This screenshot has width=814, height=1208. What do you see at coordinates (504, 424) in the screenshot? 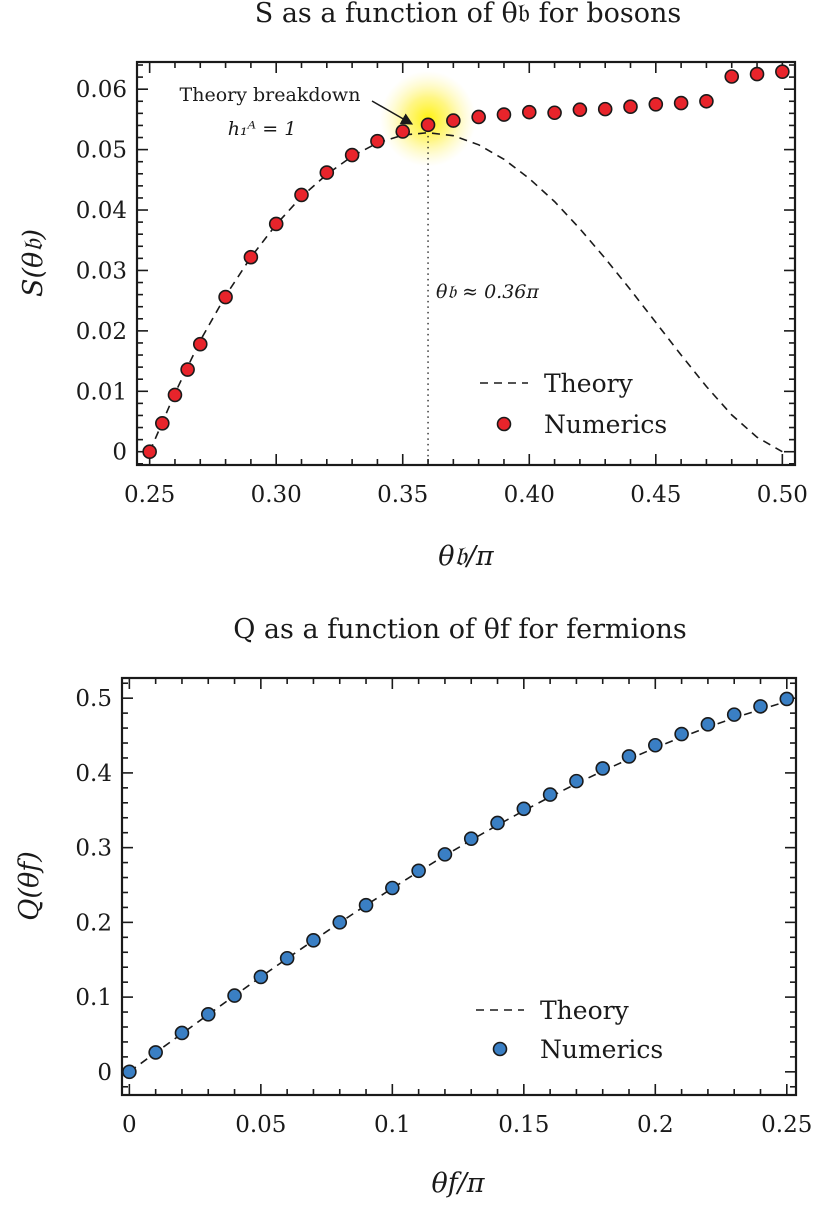
I see `boson-legend-numerics-swatch` at bounding box center [504, 424].